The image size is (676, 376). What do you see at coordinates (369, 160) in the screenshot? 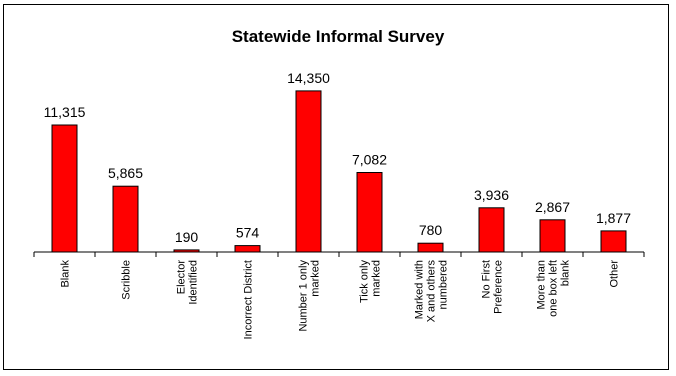
I see `data-label-5: 7,082` at bounding box center [369, 160].